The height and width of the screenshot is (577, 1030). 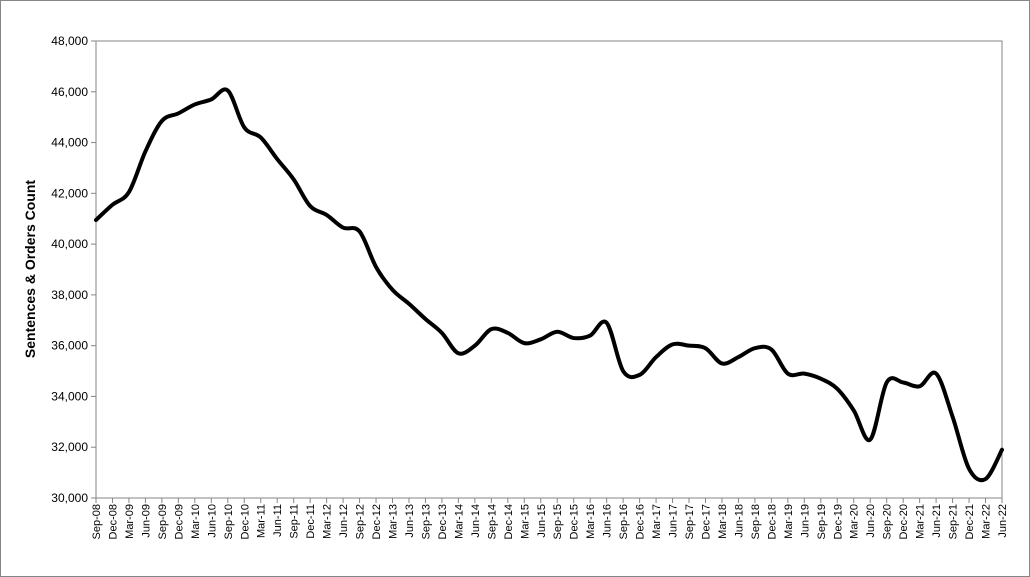 I want to click on x-tick-label: Sep-16, so click(x=624, y=521).